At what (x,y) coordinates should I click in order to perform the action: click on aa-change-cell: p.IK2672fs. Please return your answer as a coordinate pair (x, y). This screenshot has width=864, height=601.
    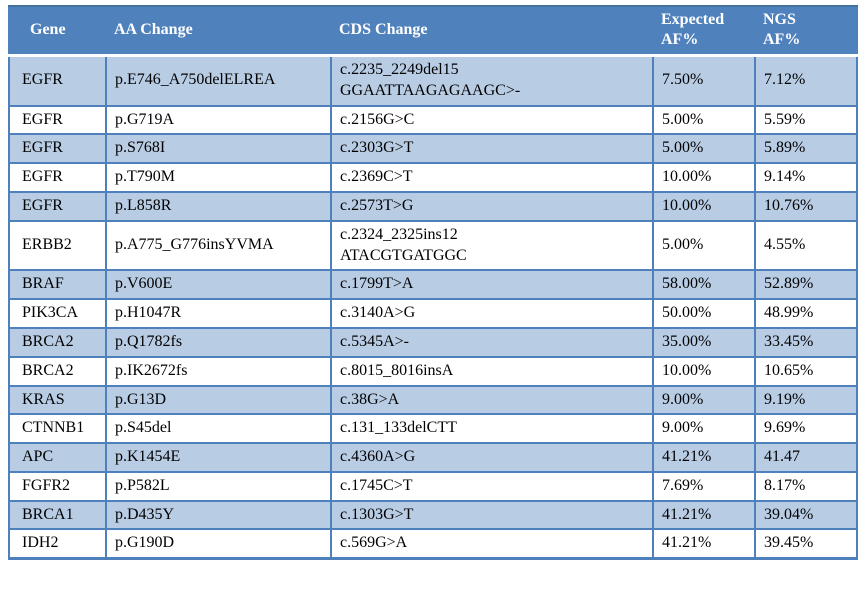
    Looking at the image, I should click on (218, 371).